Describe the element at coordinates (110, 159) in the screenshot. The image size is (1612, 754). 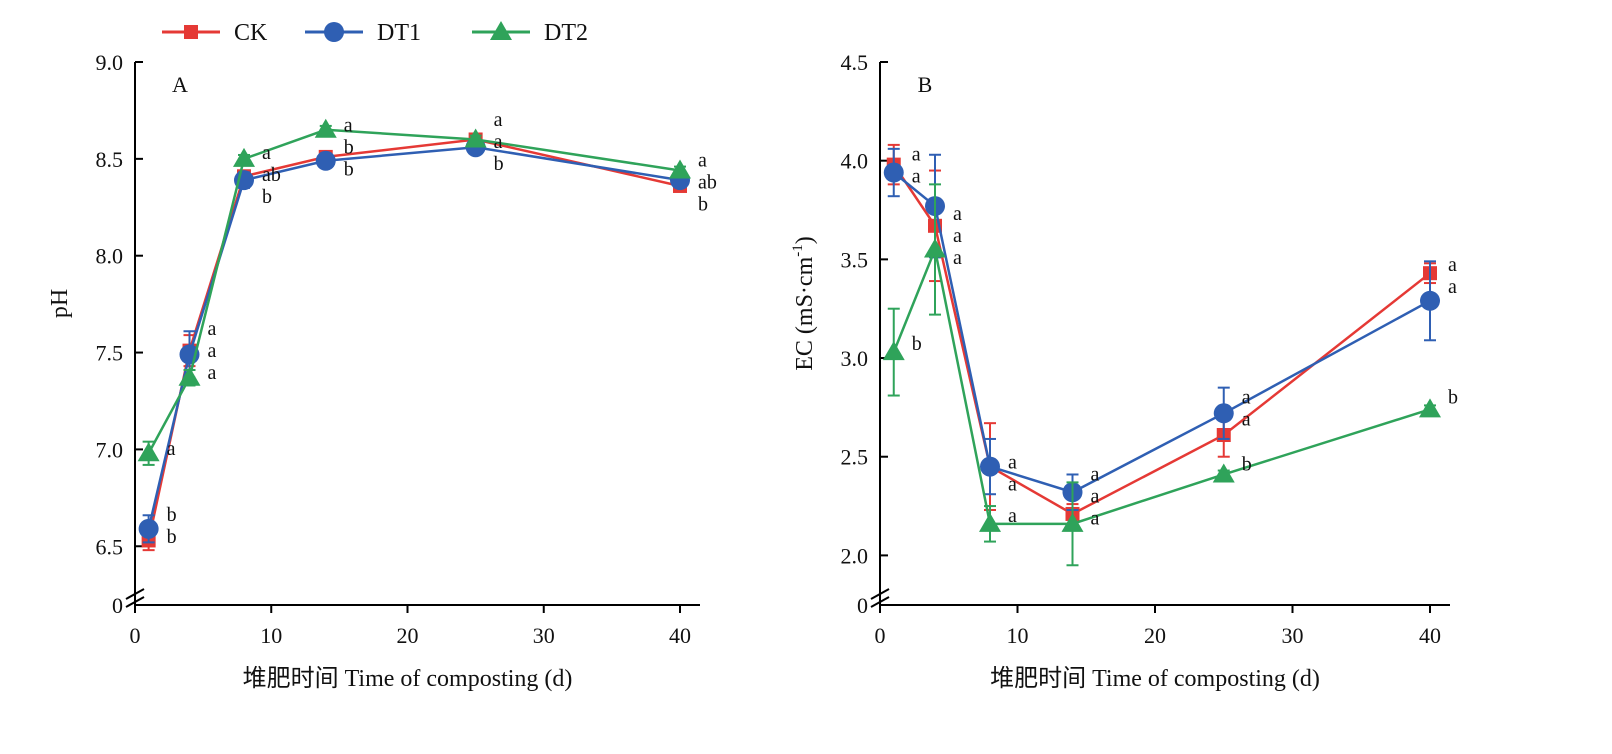
I see `y-tick-label: 8.5` at that location.